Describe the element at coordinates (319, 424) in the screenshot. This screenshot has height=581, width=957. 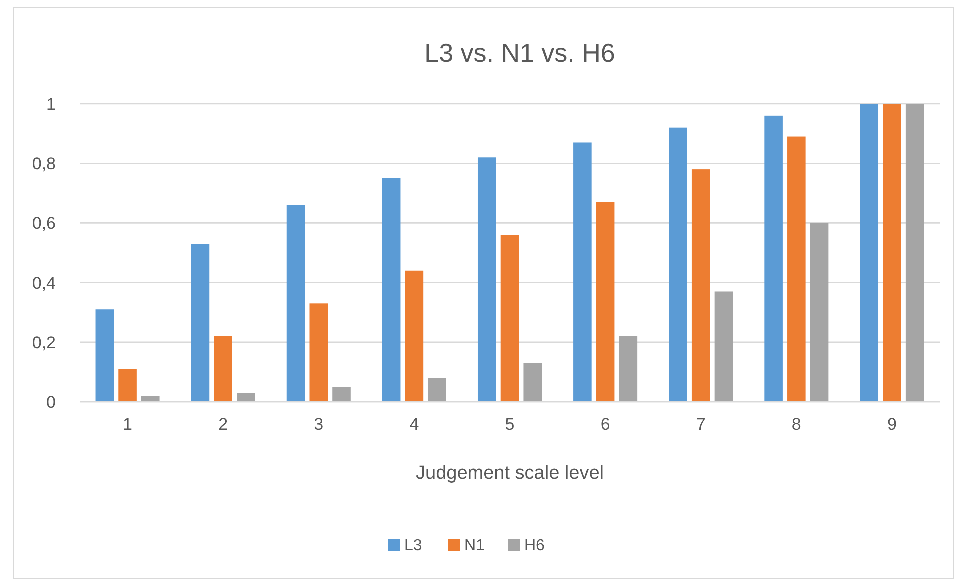
I see `x-tick-label: 3` at that location.